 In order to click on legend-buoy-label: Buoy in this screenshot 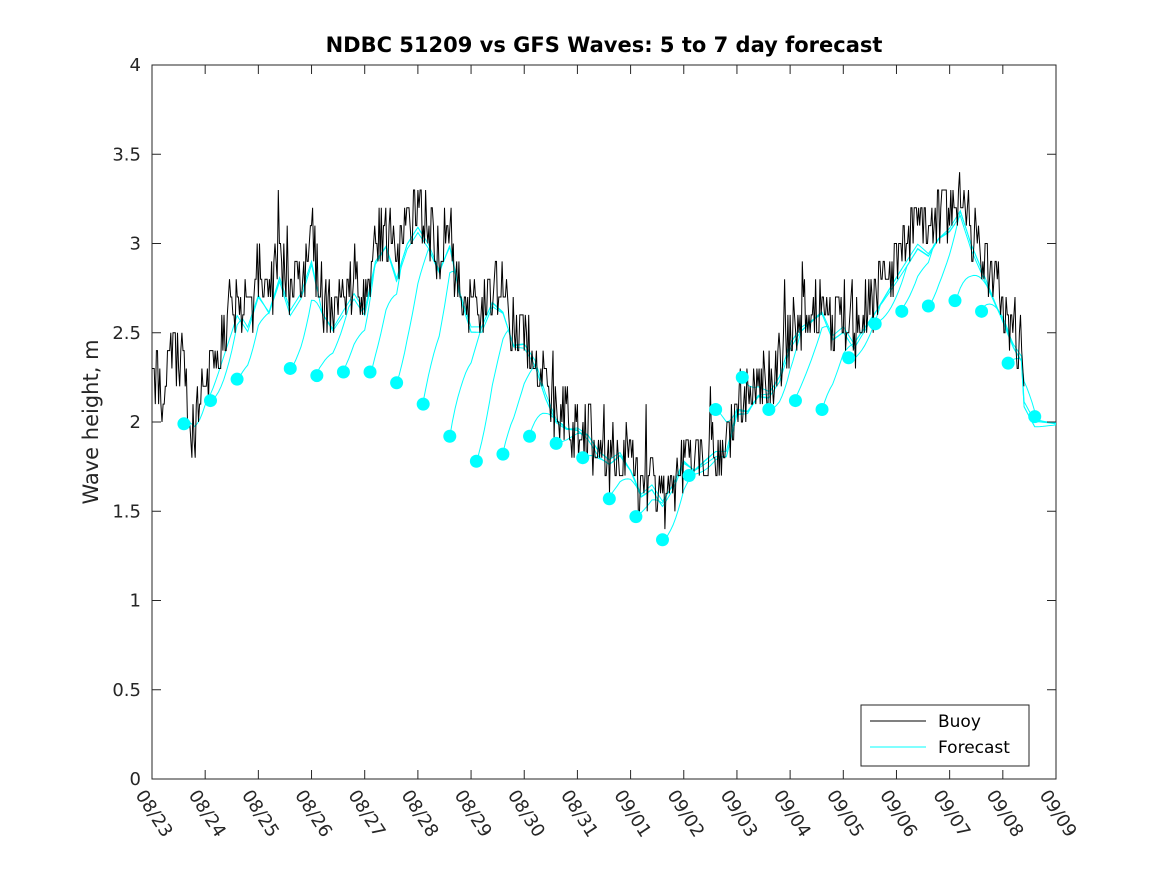, I will do `click(959, 722)`.